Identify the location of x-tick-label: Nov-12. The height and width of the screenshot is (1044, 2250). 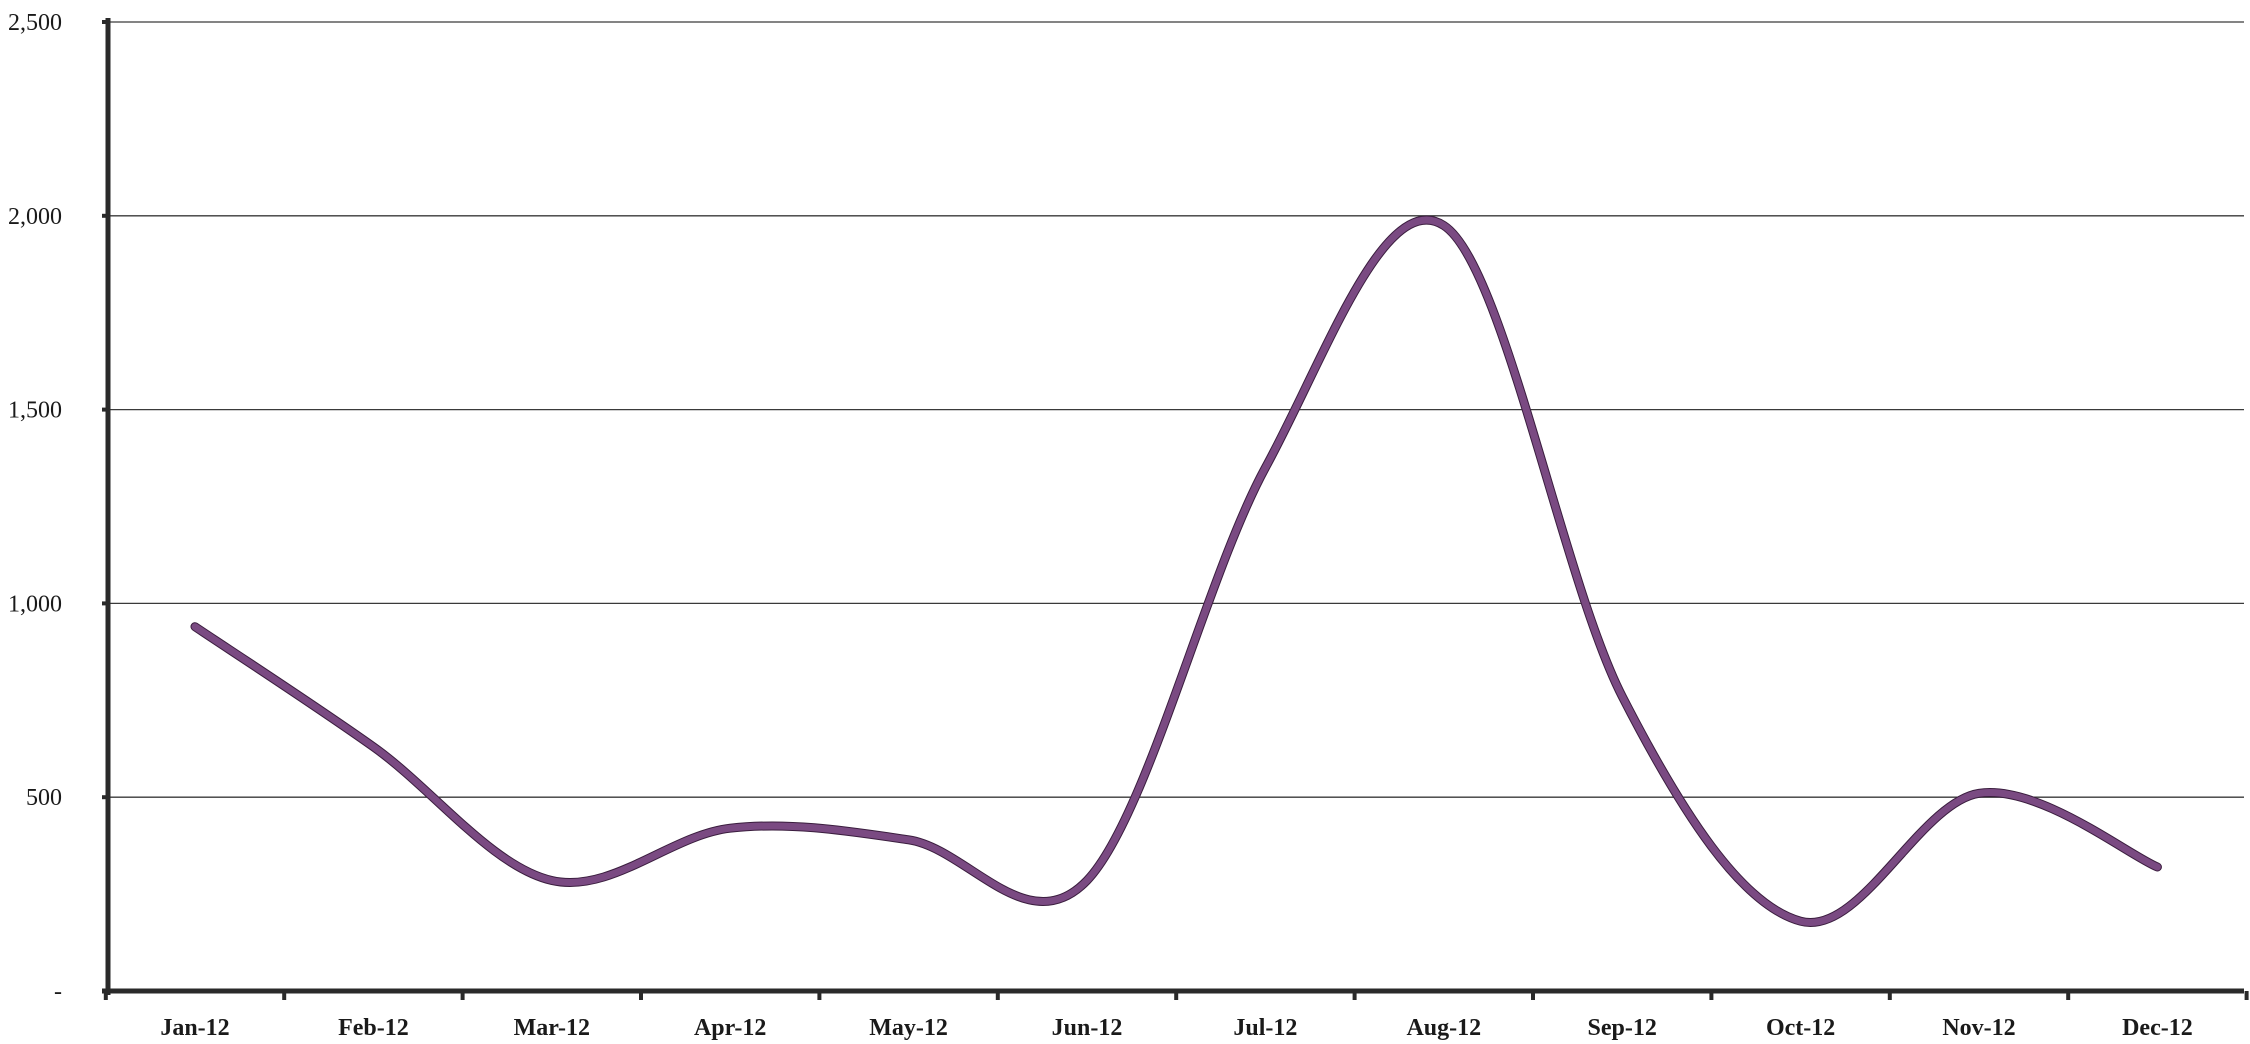
(1978, 1028).